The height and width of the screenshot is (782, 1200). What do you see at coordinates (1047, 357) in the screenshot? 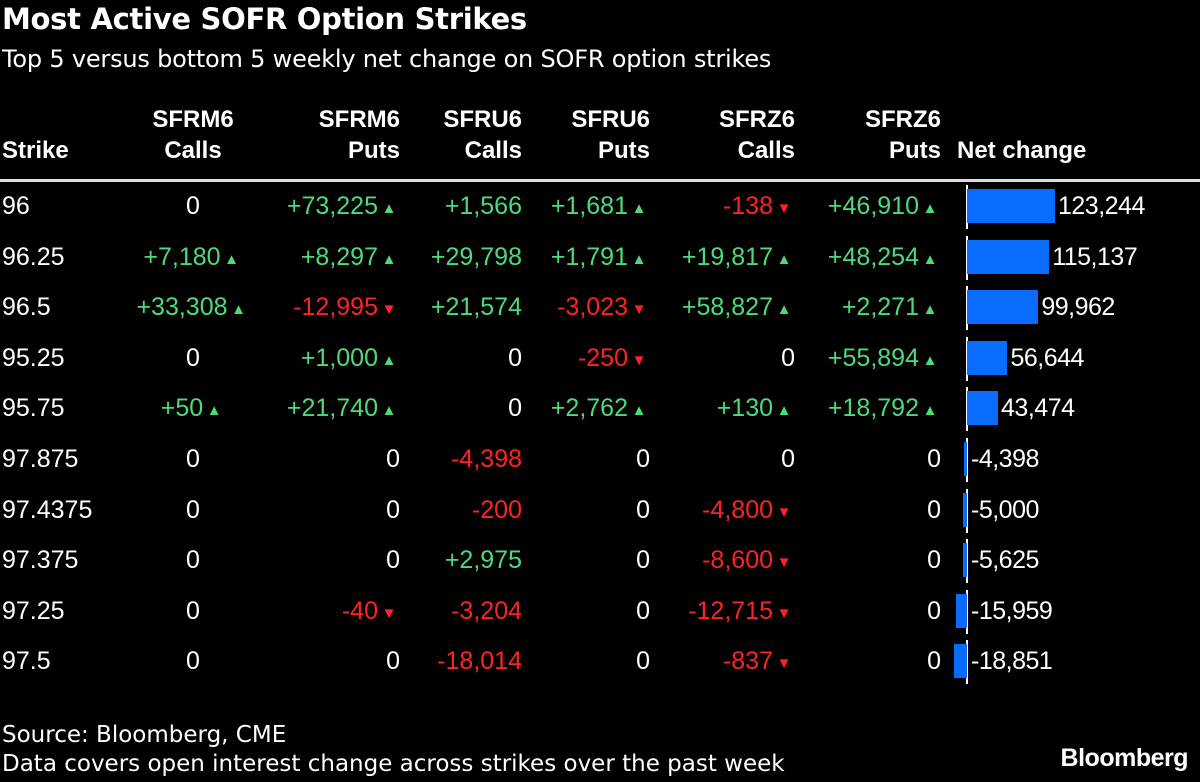
I see `net-change-label: 56,644` at bounding box center [1047, 357].